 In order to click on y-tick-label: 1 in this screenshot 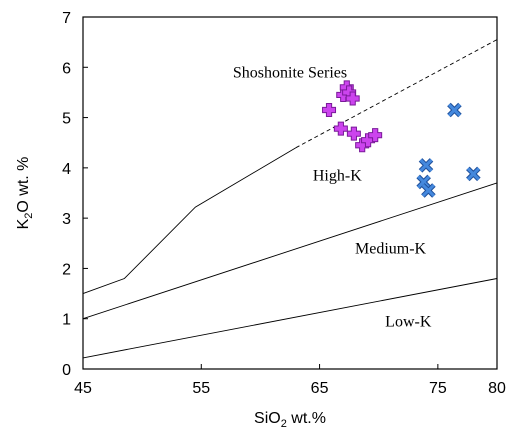, I will do `click(66, 320)`.